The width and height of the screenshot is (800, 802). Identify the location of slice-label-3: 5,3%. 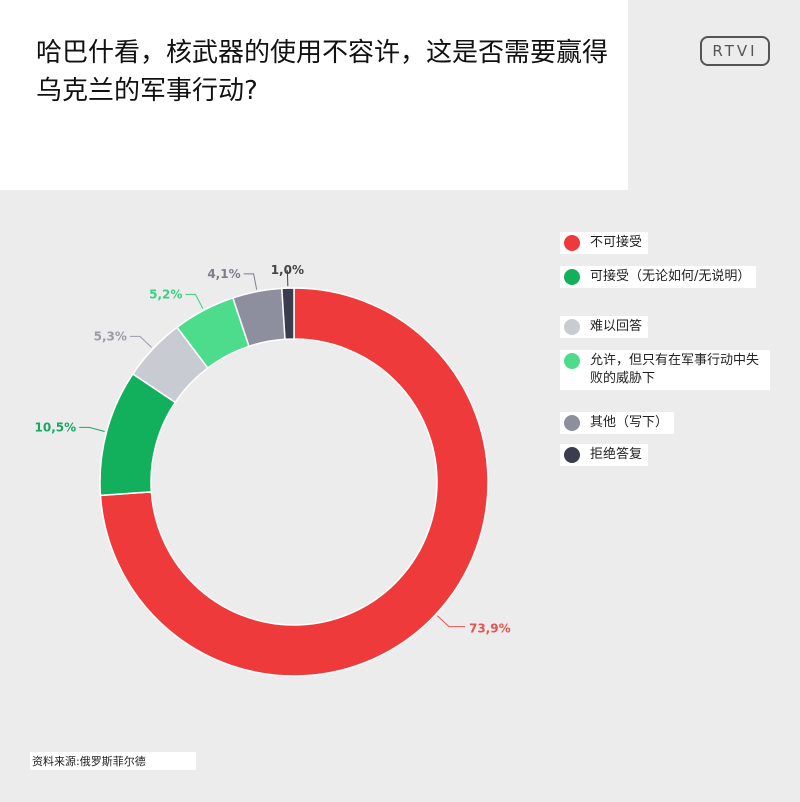
(110, 336).